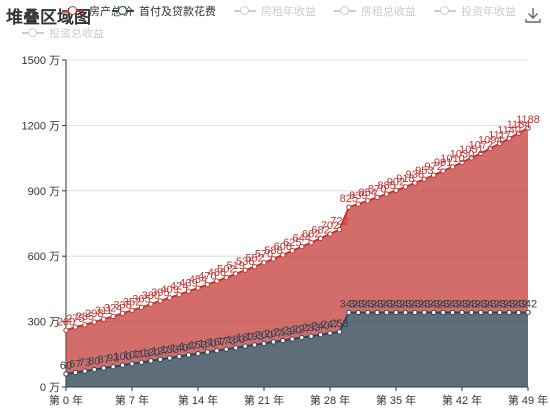 Image resolution: width=550 pixels, height=420 pixels. I want to click on x-tick-label: 第 14 年, so click(198, 400).